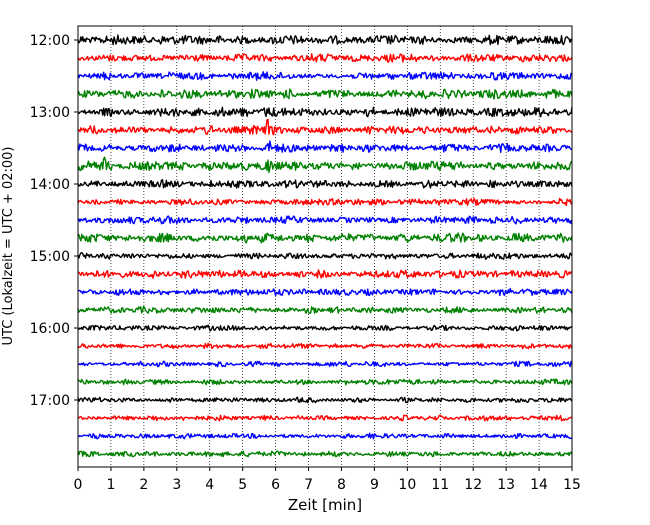  I want to click on x-tick-label: 13, so click(506, 485).